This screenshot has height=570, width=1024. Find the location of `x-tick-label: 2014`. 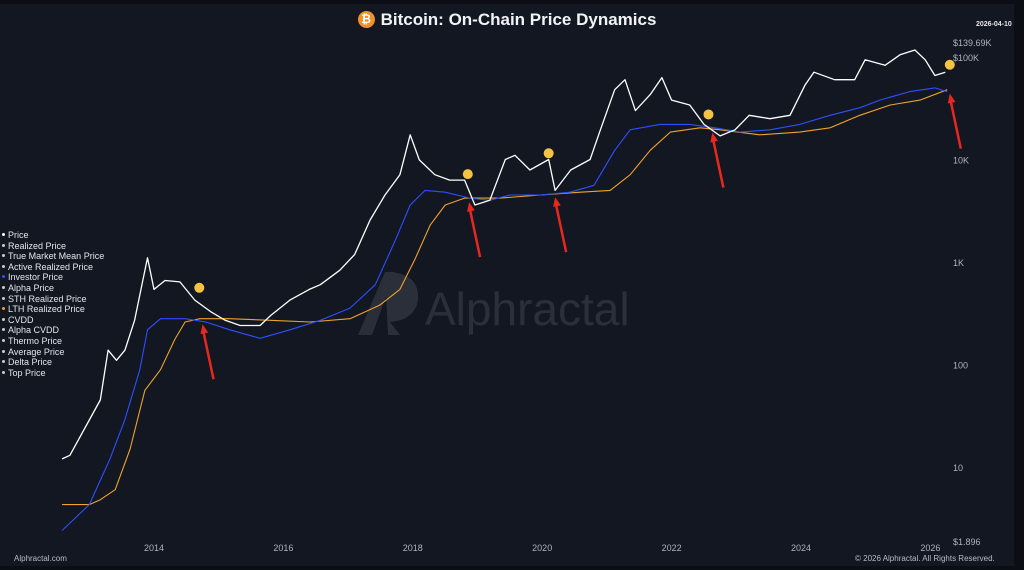

x-tick-label: 2014 is located at coordinates (154, 548).